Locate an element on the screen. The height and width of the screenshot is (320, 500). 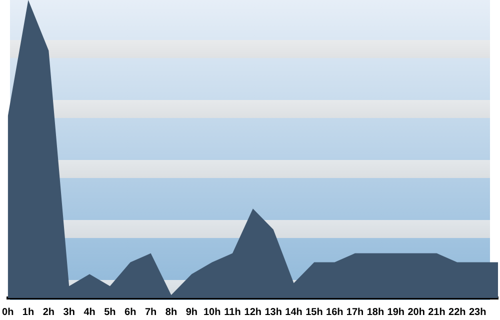
x-tick-label: 13h is located at coordinates (273, 312).